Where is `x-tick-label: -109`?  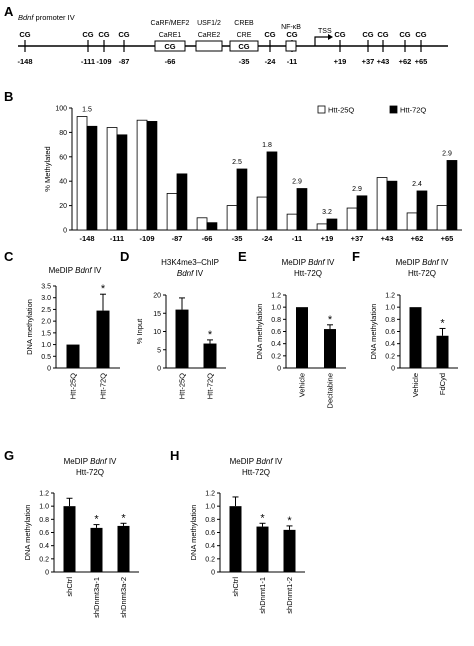 x-tick-label: -109 is located at coordinates (146, 238).